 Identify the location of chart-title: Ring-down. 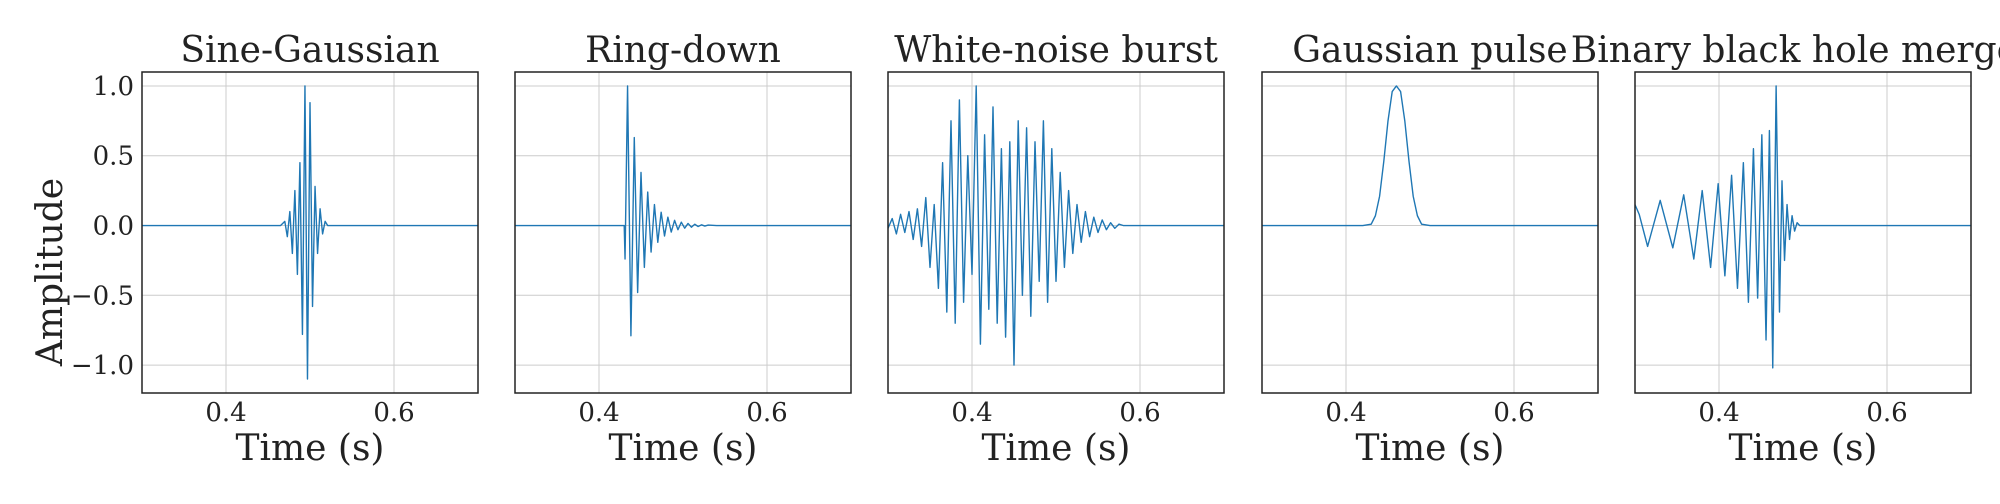
(683, 50).